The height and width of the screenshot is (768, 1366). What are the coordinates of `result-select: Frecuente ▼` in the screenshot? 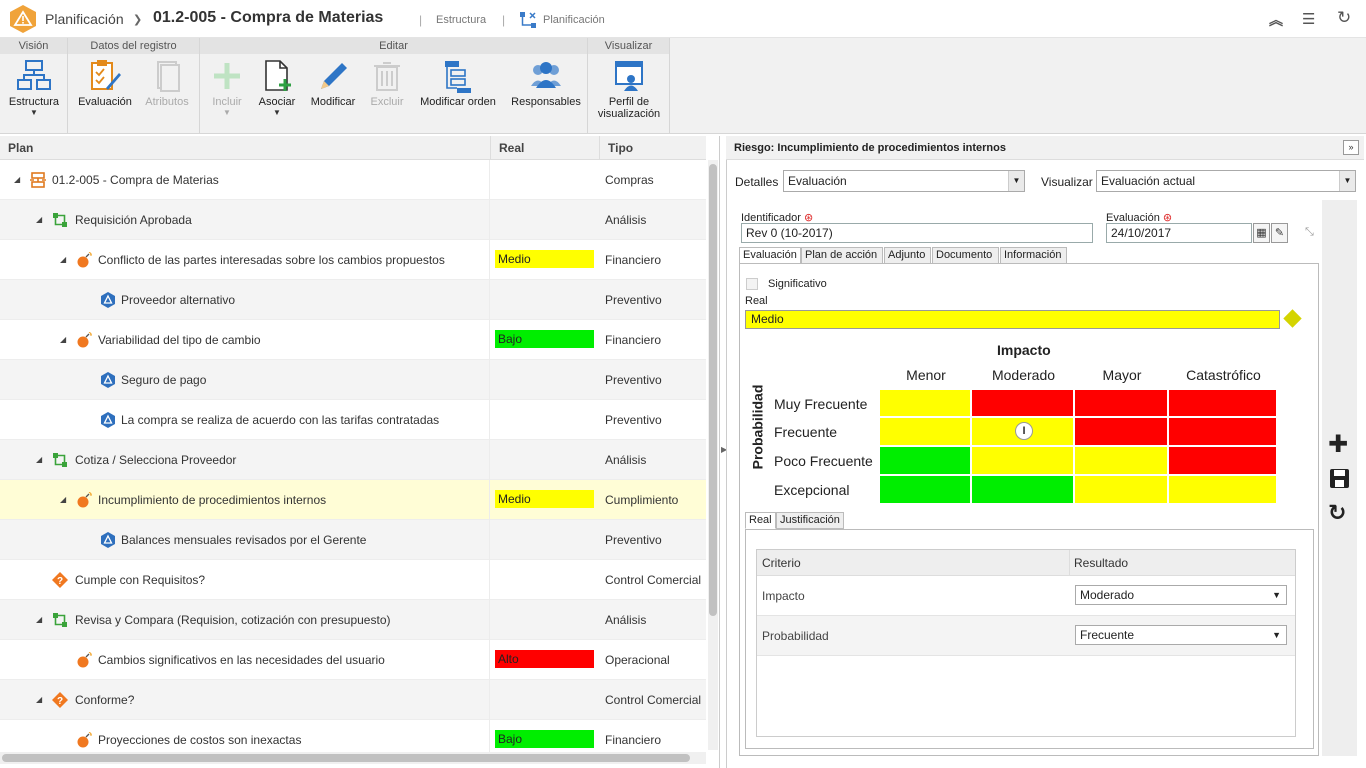 It's located at (1181, 635).